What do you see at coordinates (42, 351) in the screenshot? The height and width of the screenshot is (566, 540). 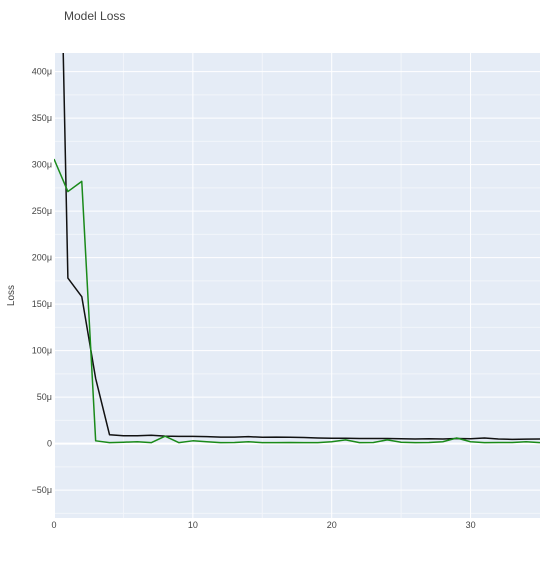 I see `y-tick-label: 100μ` at bounding box center [42, 351].